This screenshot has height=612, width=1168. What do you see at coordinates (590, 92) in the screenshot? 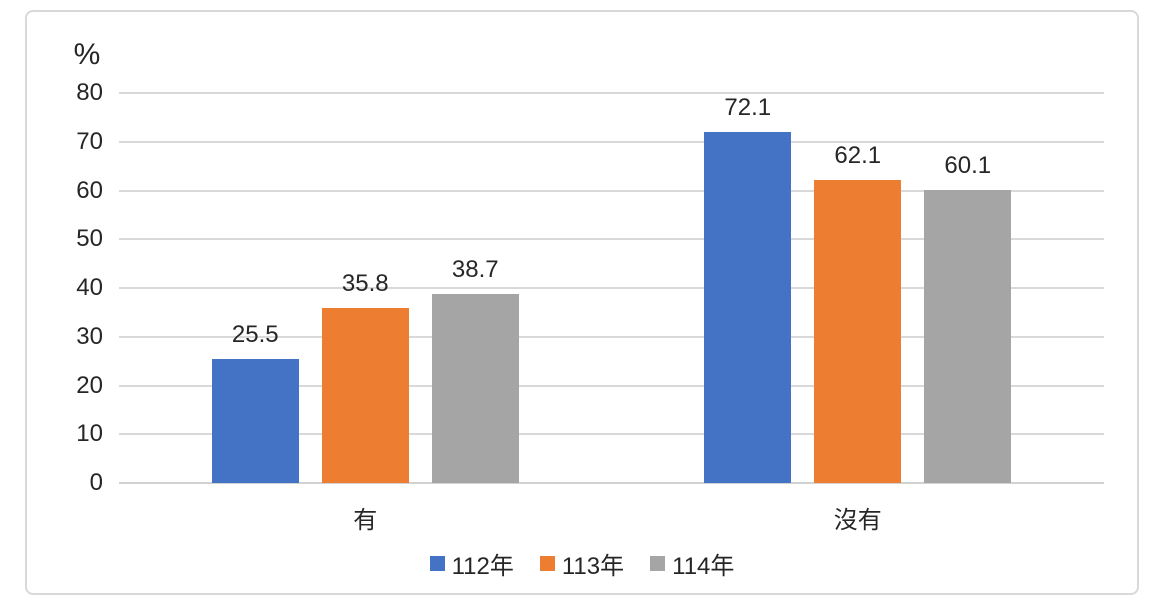
I see `gridline: 80` at bounding box center [590, 92].